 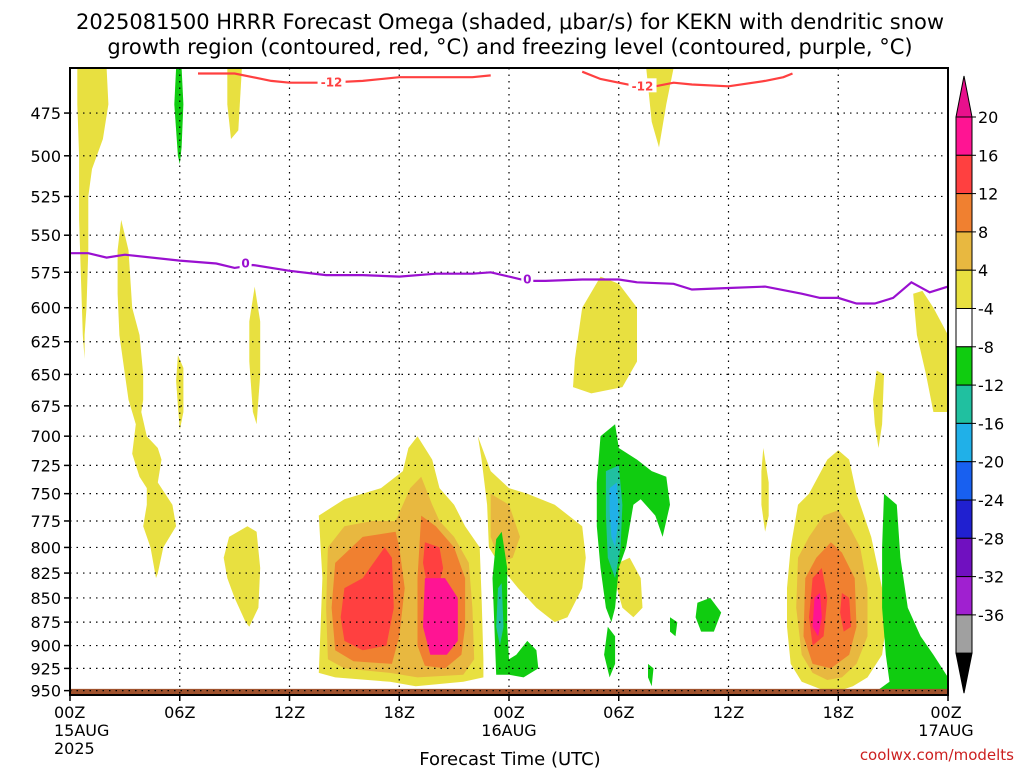 I want to click on colorbar-label-8: -16, so click(x=991, y=423).